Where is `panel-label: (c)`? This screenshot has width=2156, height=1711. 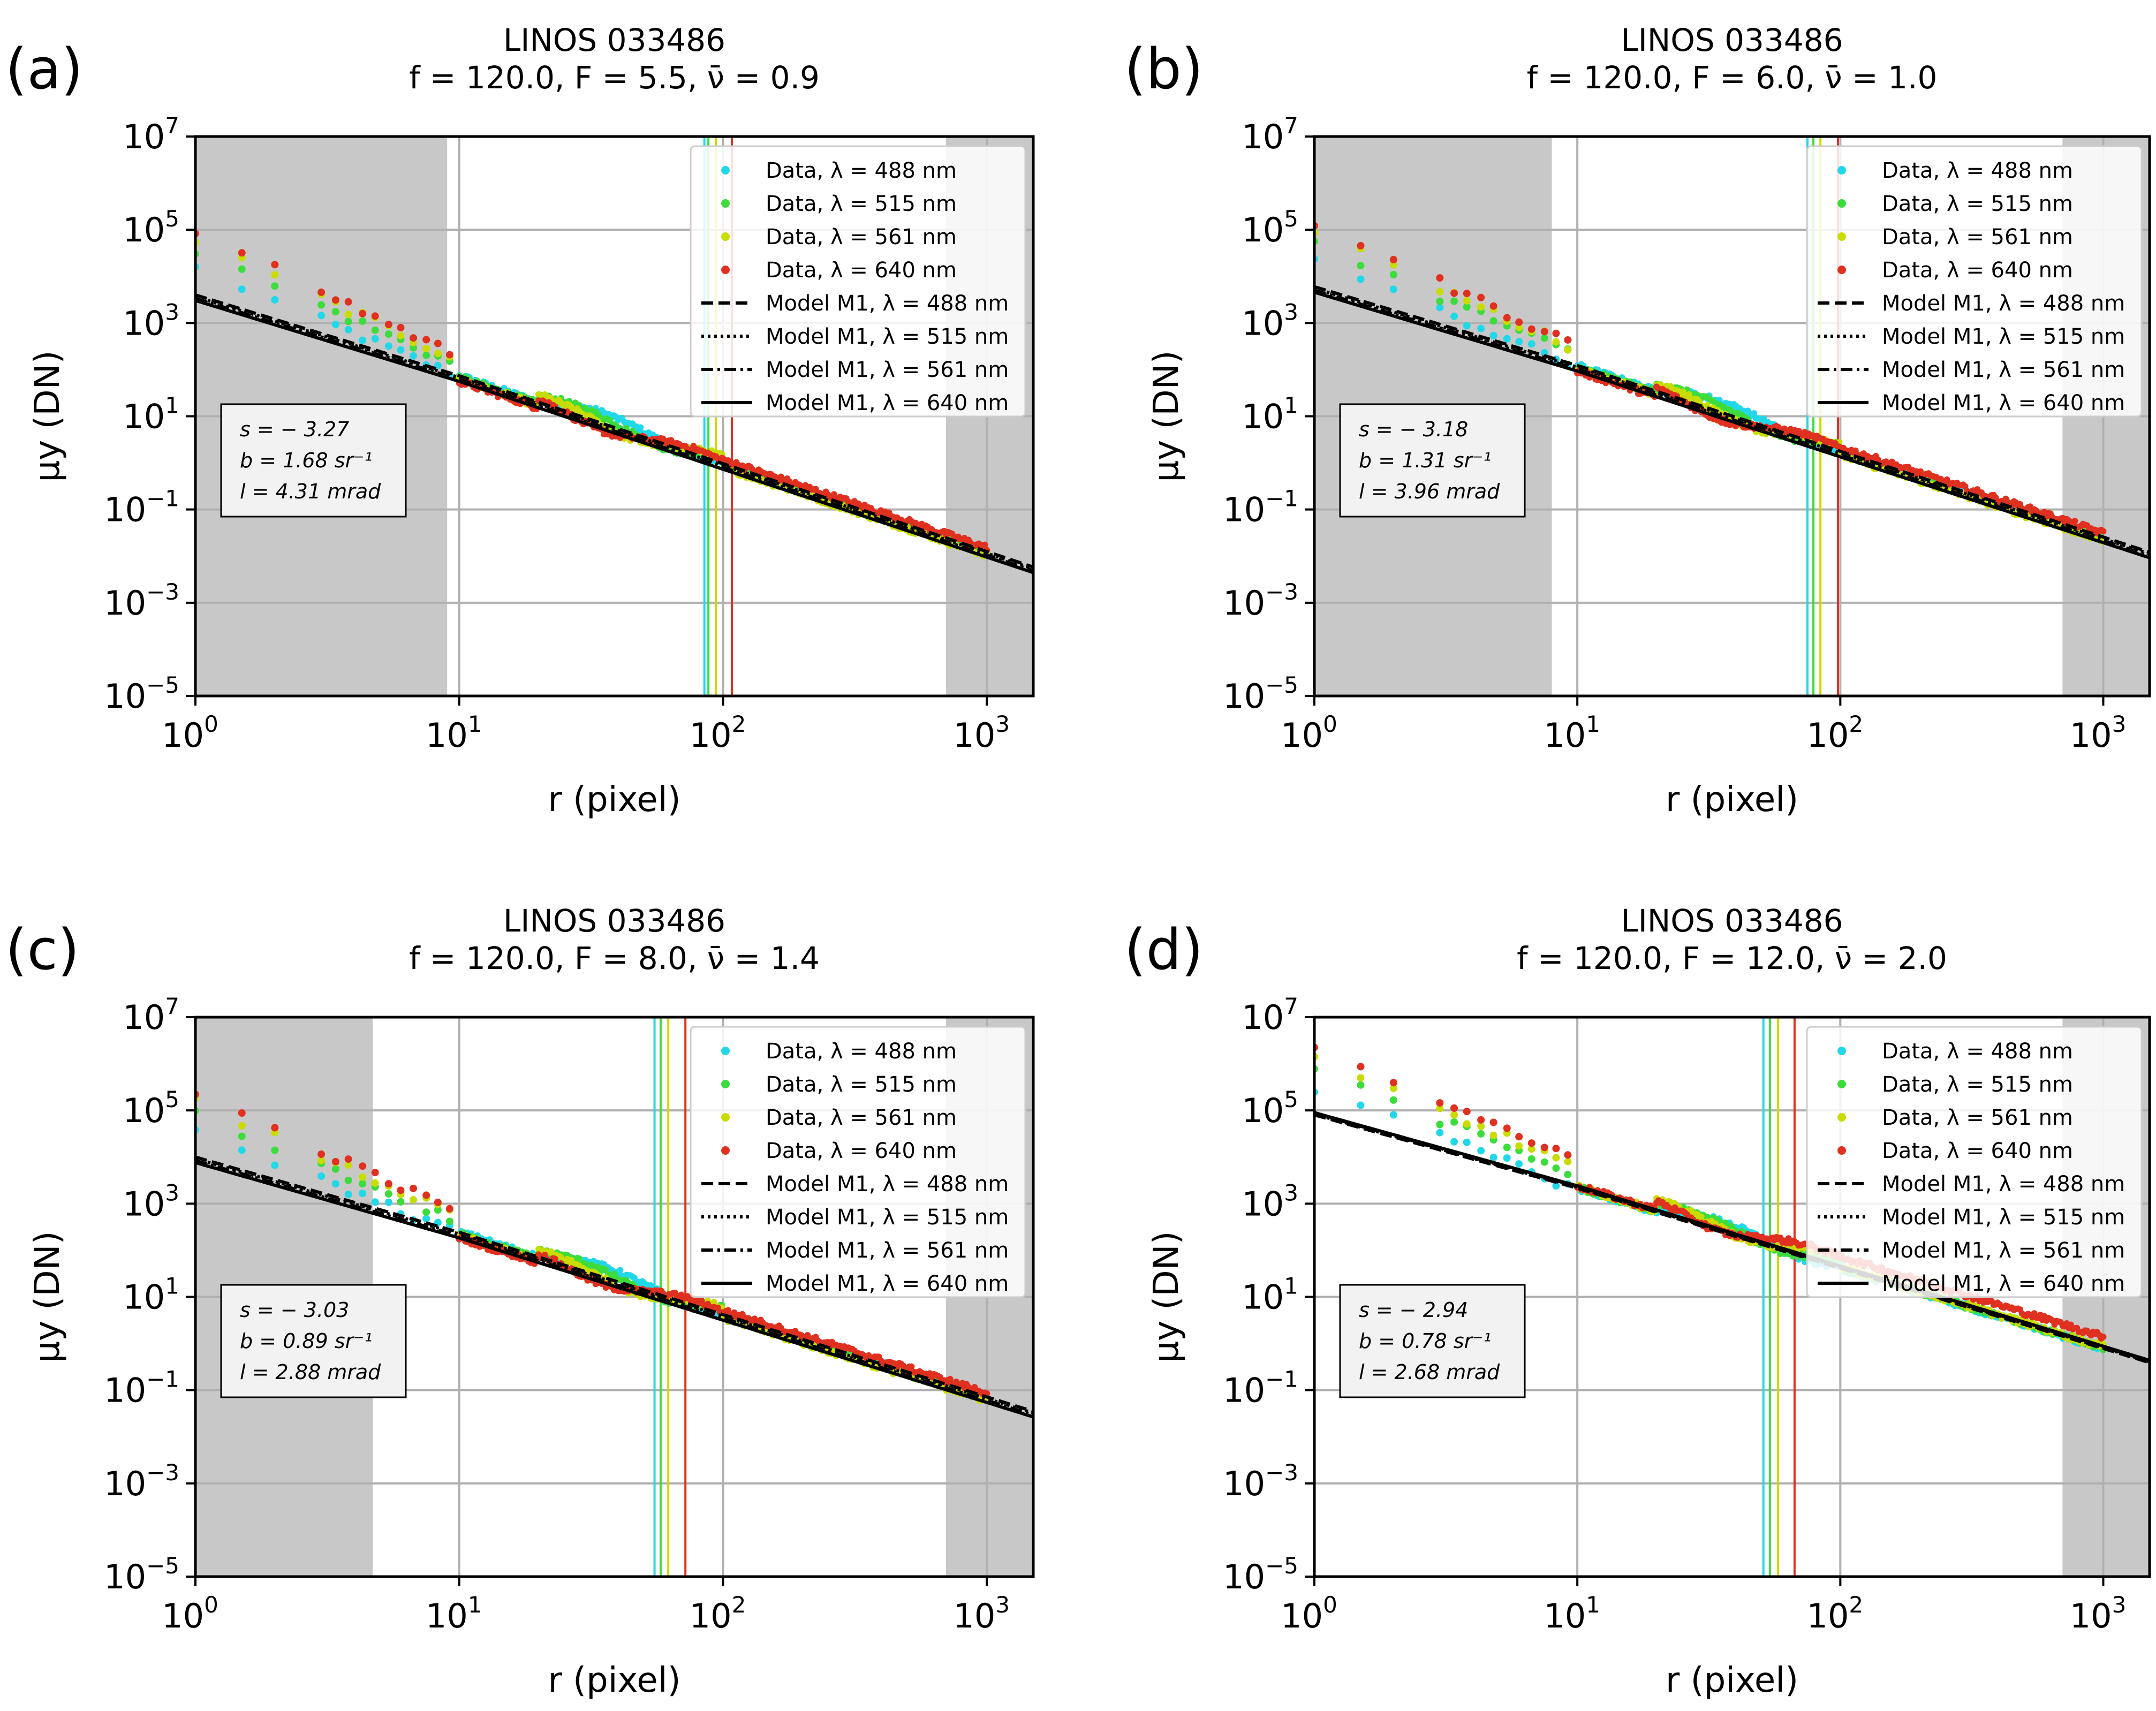 panel-label: (c) is located at coordinates (42, 949).